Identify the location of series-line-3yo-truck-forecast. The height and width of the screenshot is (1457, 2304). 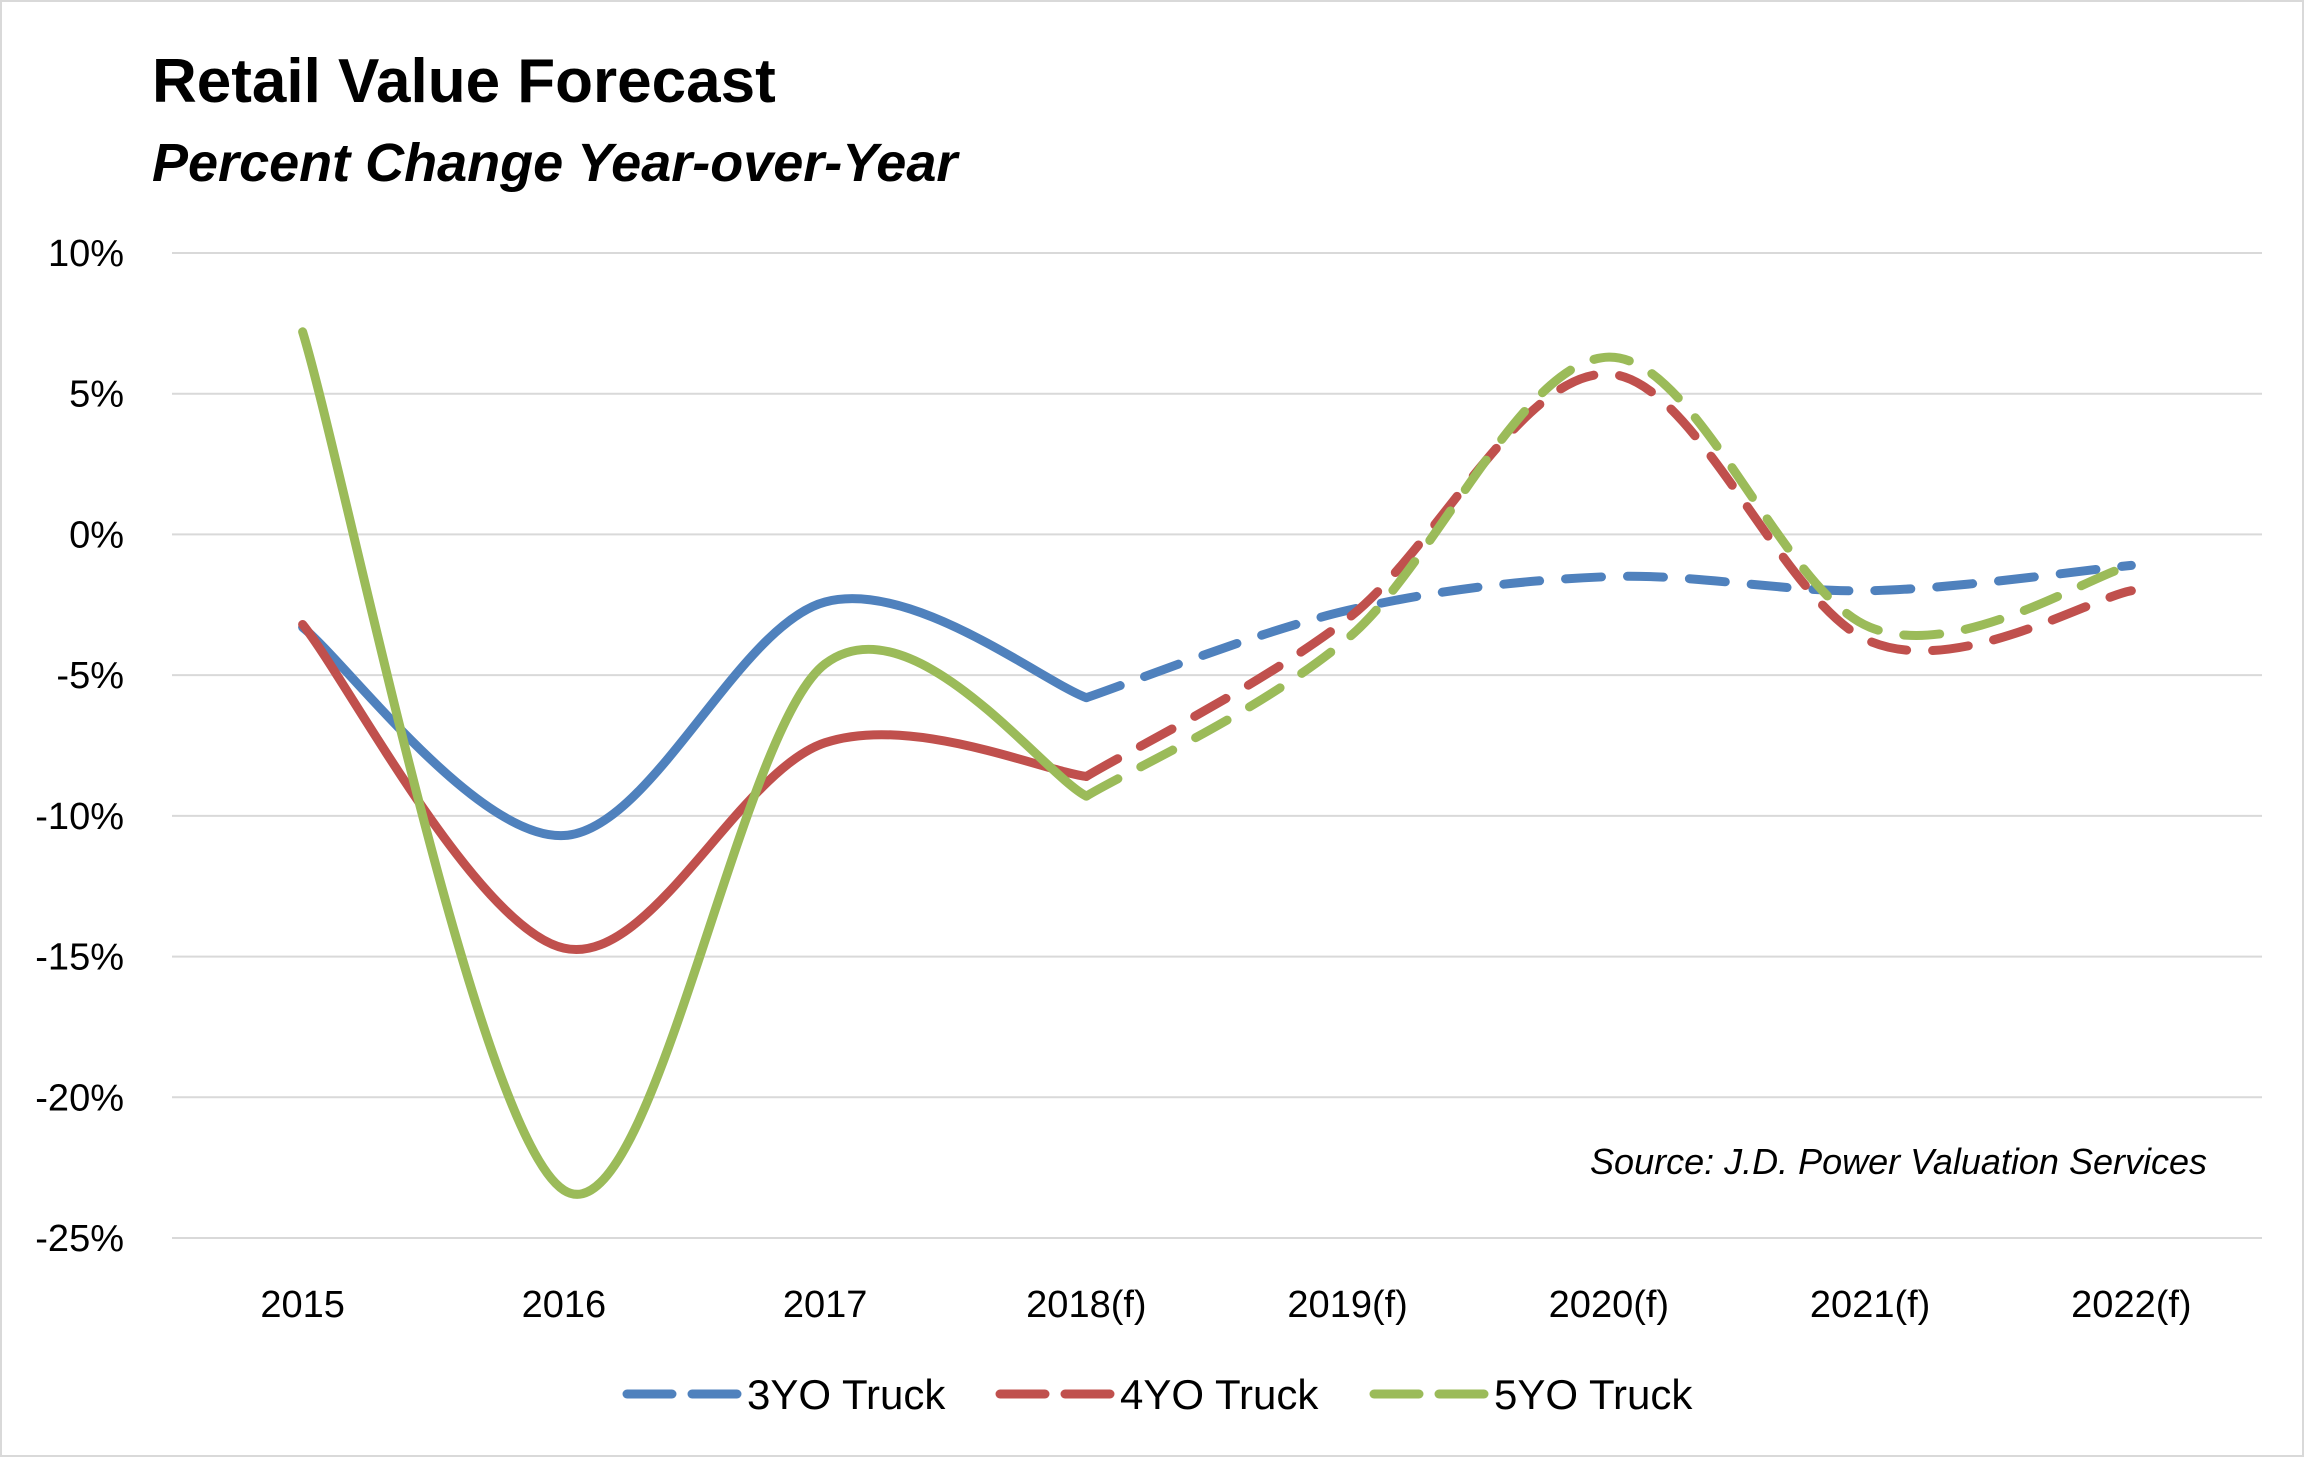
(1608, 631).